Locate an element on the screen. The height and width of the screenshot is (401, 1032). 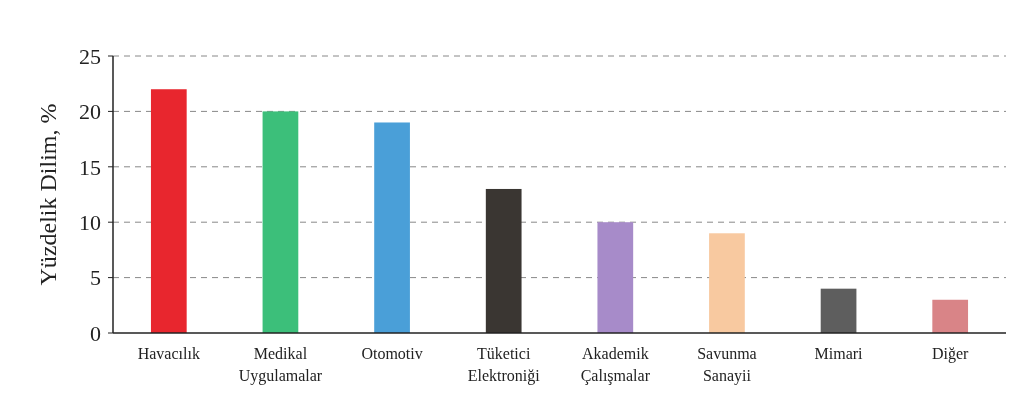
x-tick-label: Otomotiv is located at coordinates (392, 353).